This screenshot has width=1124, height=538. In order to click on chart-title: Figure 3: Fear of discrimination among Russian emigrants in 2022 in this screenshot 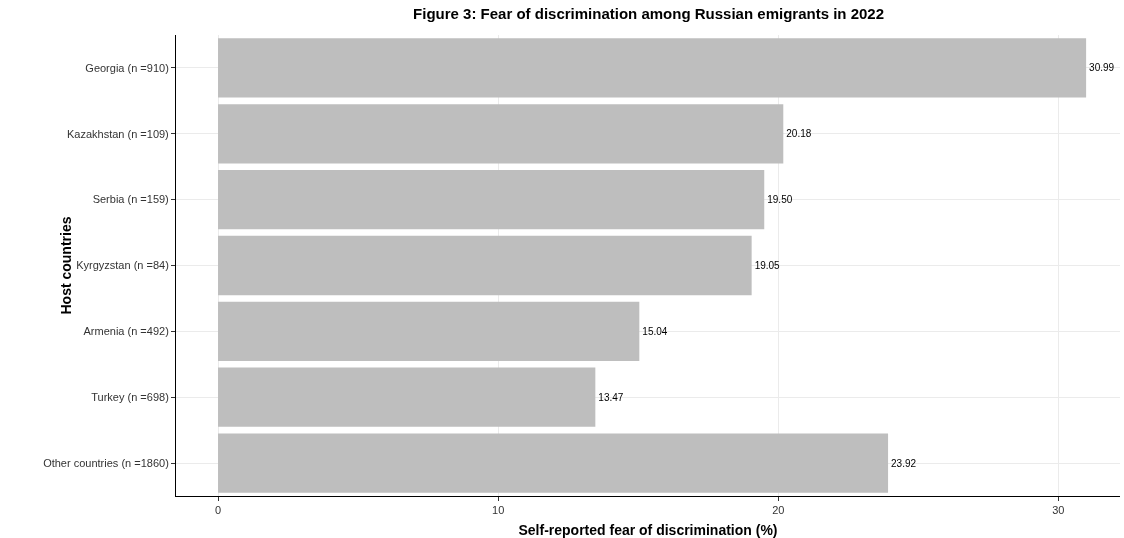, I will do `click(649, 13)`.